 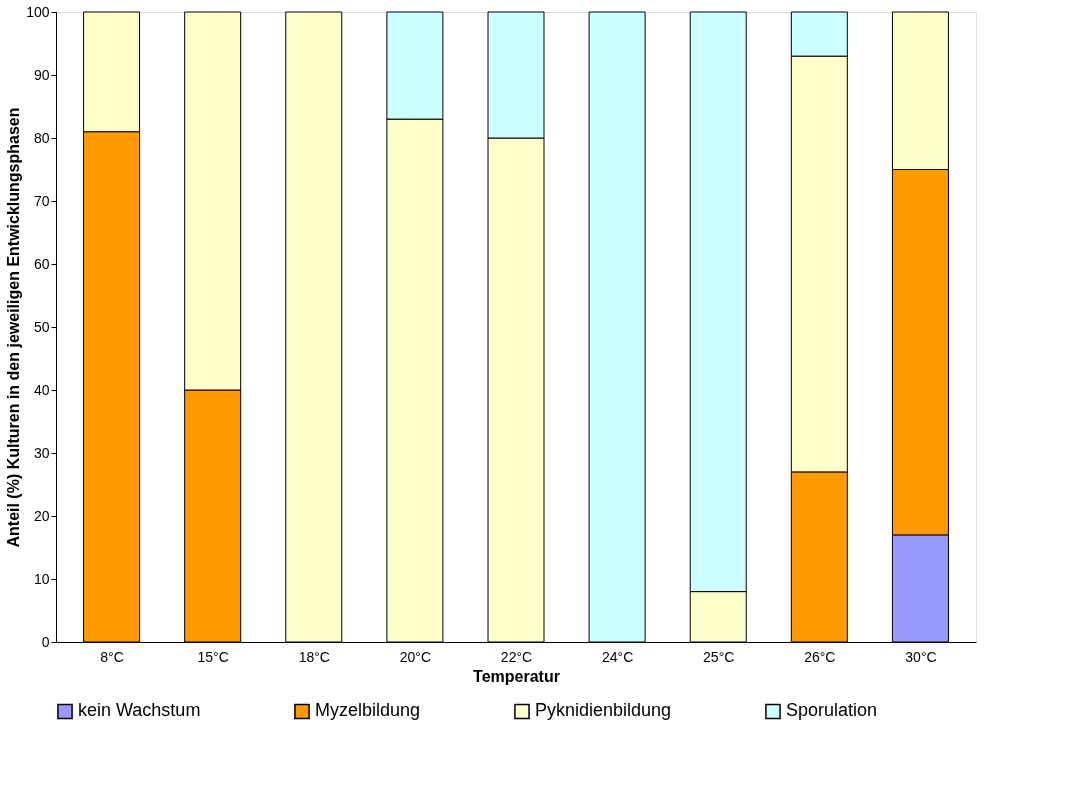 What do you see at coordinates (832, 710) in the screenshot?
I see `legend-label: Sporulation` at bounding box center [832, 710].